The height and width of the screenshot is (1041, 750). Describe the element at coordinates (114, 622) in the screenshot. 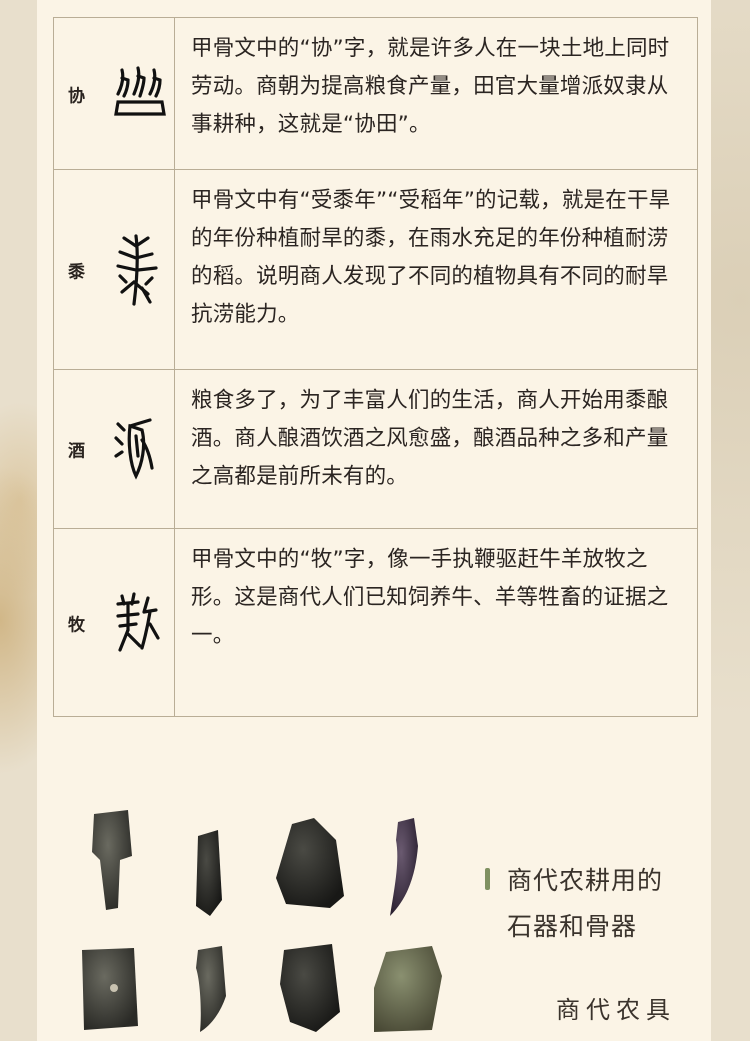

I see `glyph-cell: 牧` at that location.